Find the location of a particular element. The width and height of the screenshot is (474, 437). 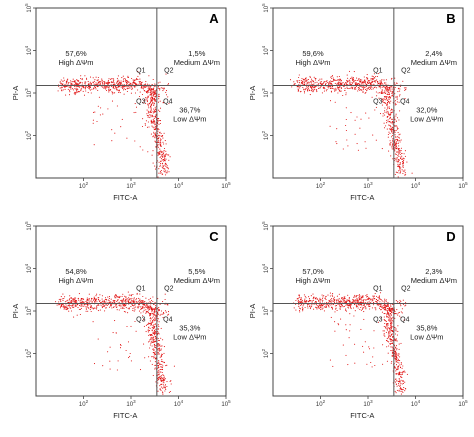

quadrant-label-q2: Q2 is located at coordinates (168, 289).